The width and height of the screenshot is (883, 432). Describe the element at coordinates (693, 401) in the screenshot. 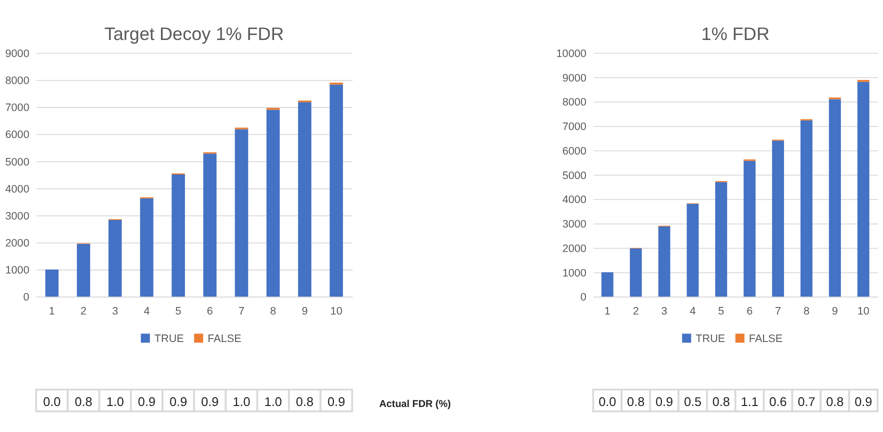

I see `text: 0.5` at that location.